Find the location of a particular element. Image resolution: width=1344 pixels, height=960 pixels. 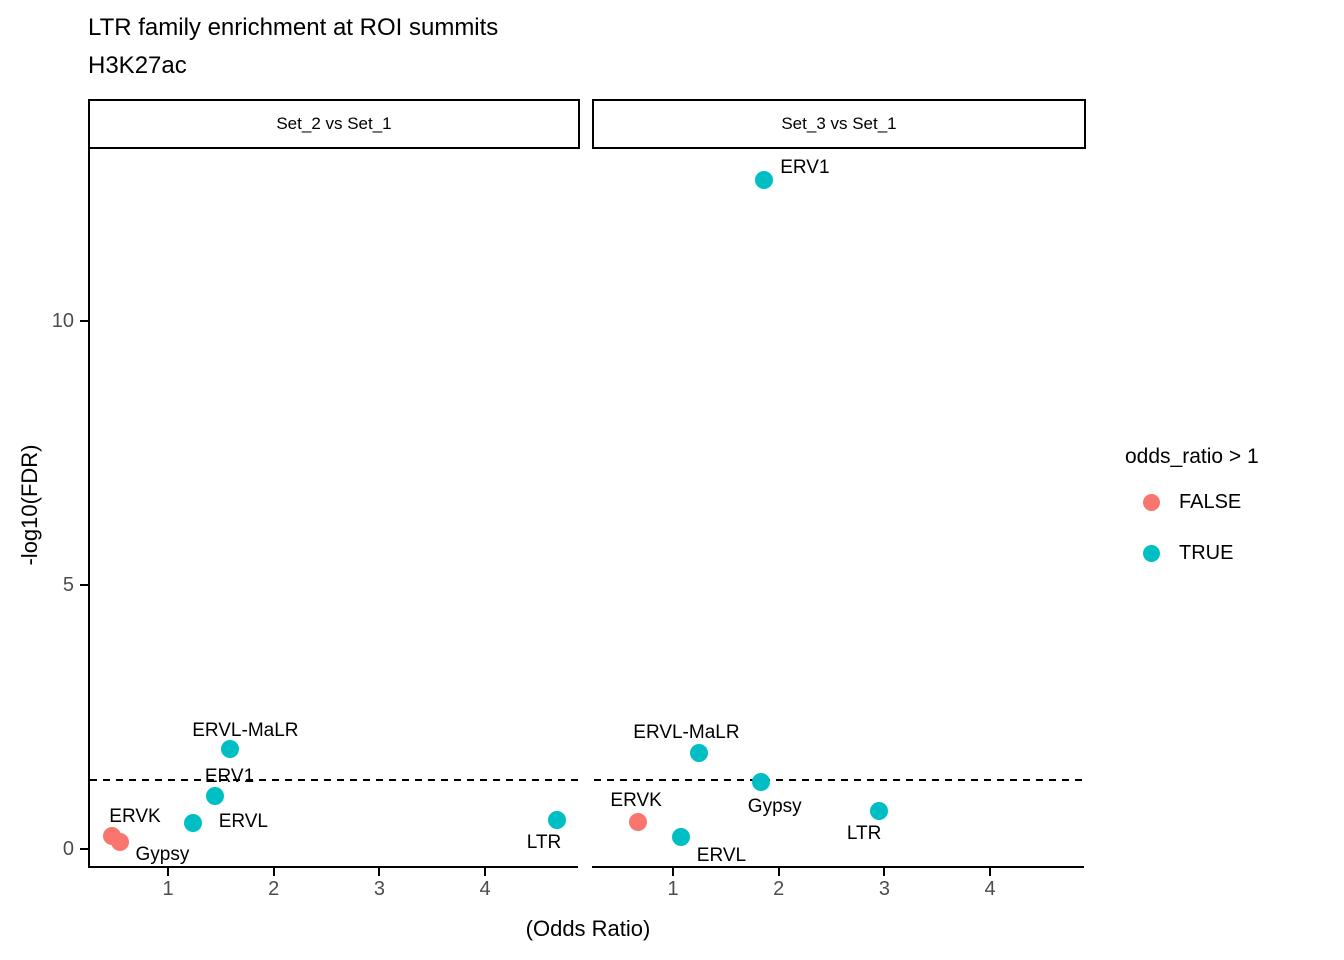

legend-label-true: TRUE is located at coordinates (1206, 553).